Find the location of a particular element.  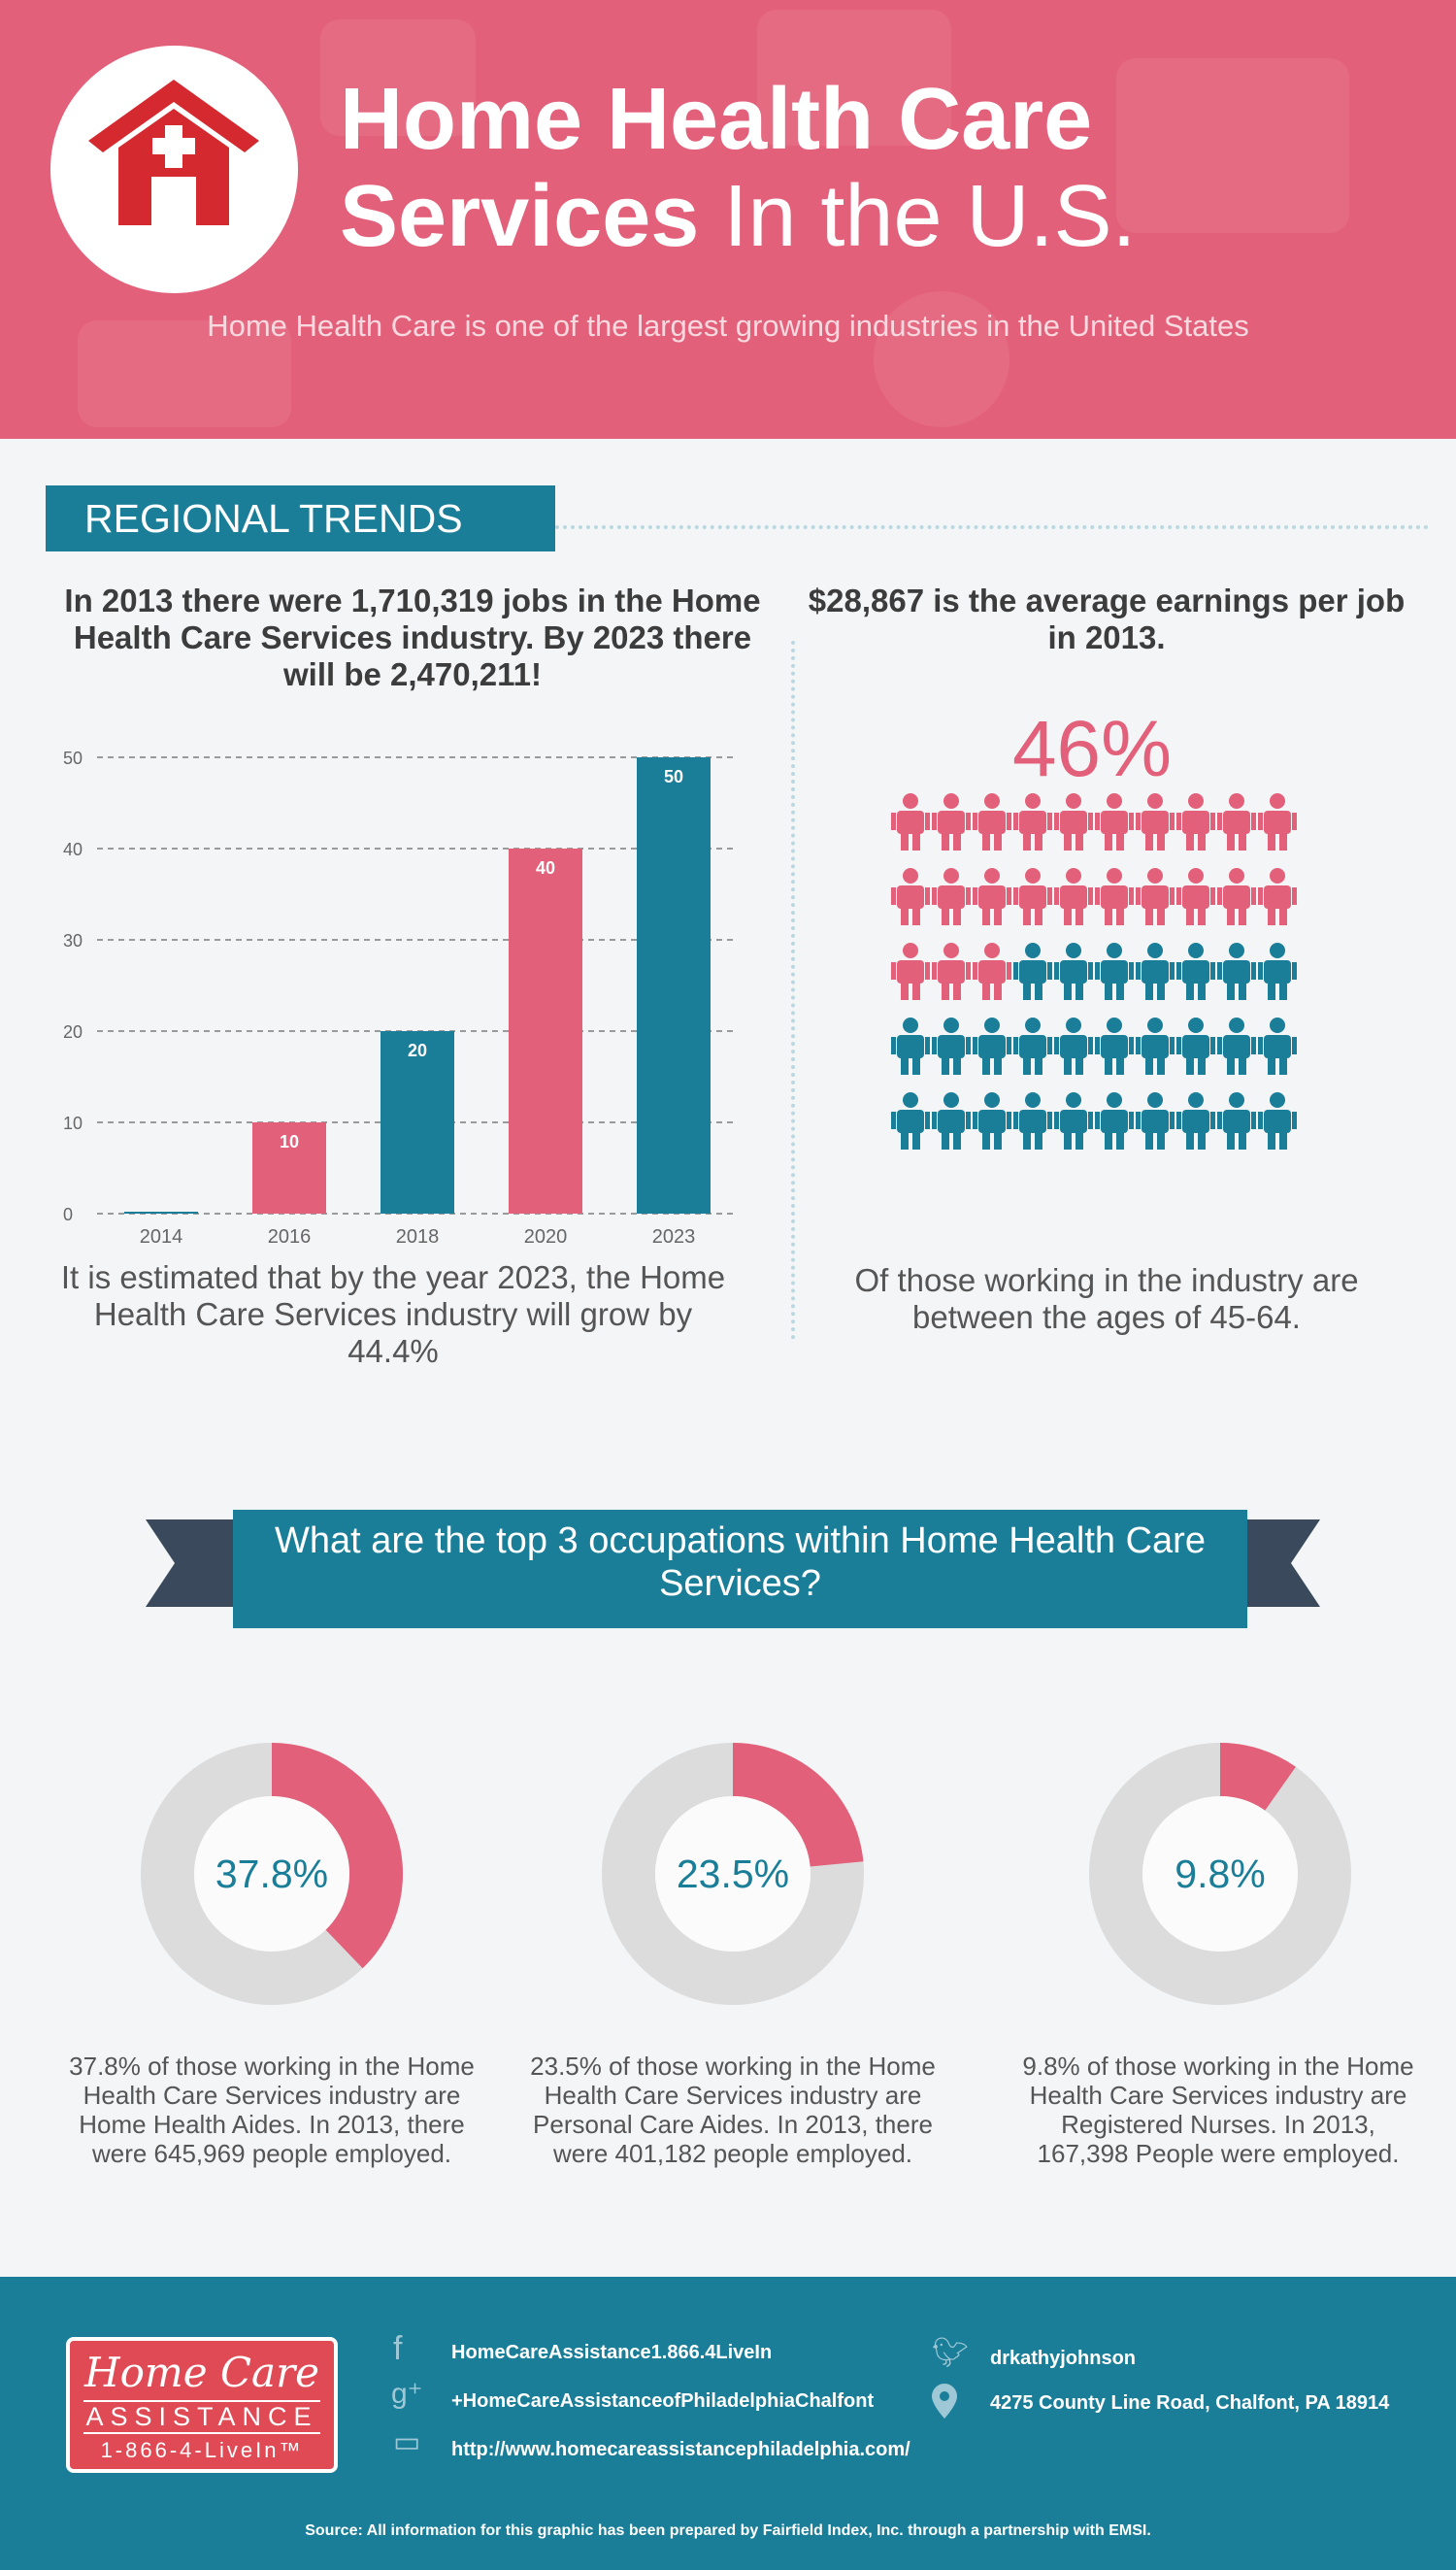

page-title-line2: Services In the U.S. is located at coordinates (738, 217).